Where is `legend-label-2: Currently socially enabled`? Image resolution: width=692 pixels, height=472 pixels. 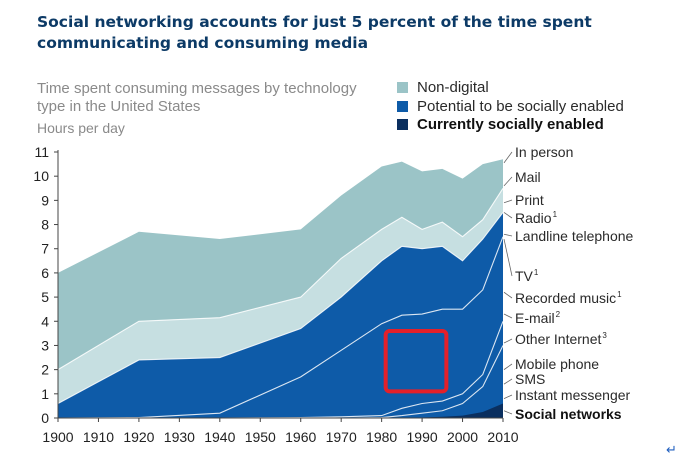
legend-label-2: Currently socially enabled is located at coordinates (510, 124).